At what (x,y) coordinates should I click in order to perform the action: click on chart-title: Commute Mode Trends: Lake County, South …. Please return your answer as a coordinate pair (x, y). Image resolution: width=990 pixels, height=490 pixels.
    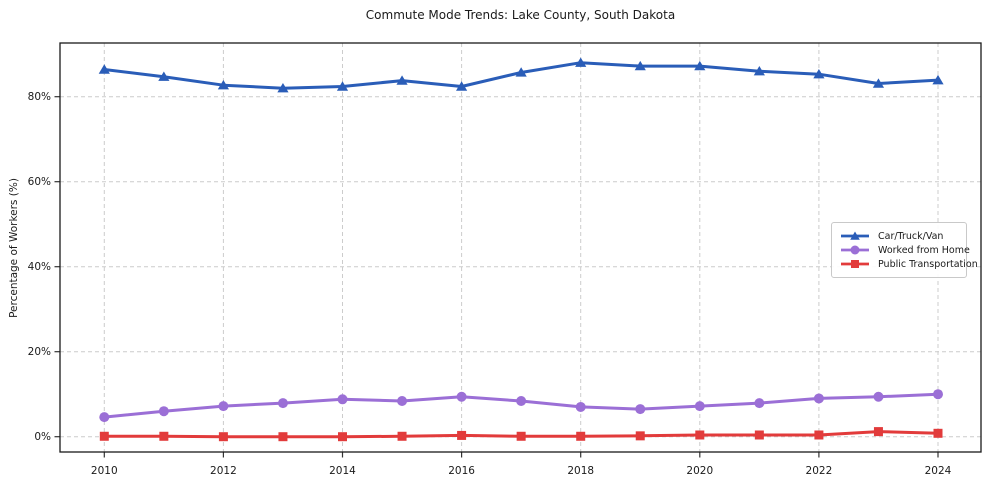
    Looking at the image, I should click on (520, 15).